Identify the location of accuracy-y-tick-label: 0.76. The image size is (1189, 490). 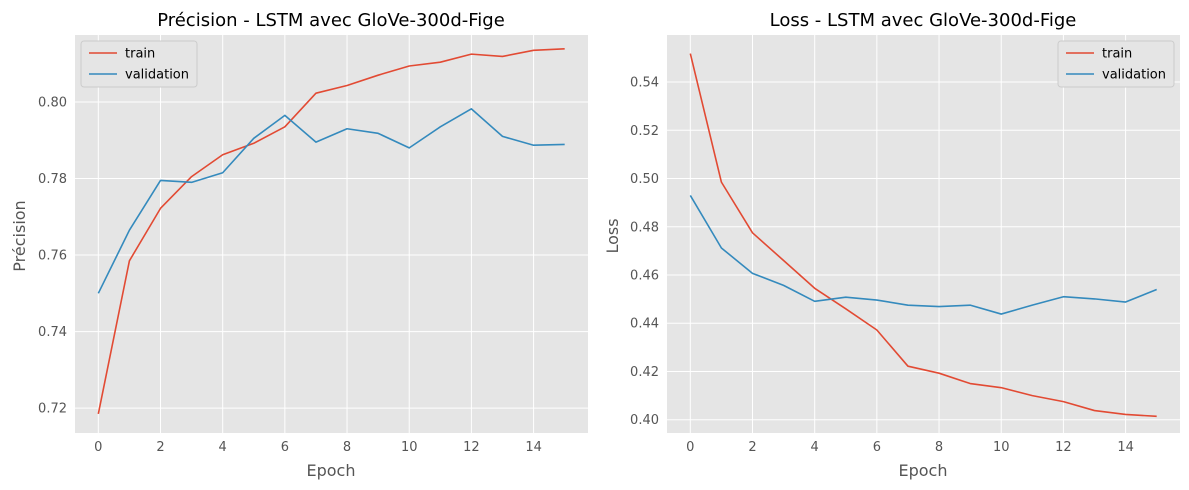
(52, 256).